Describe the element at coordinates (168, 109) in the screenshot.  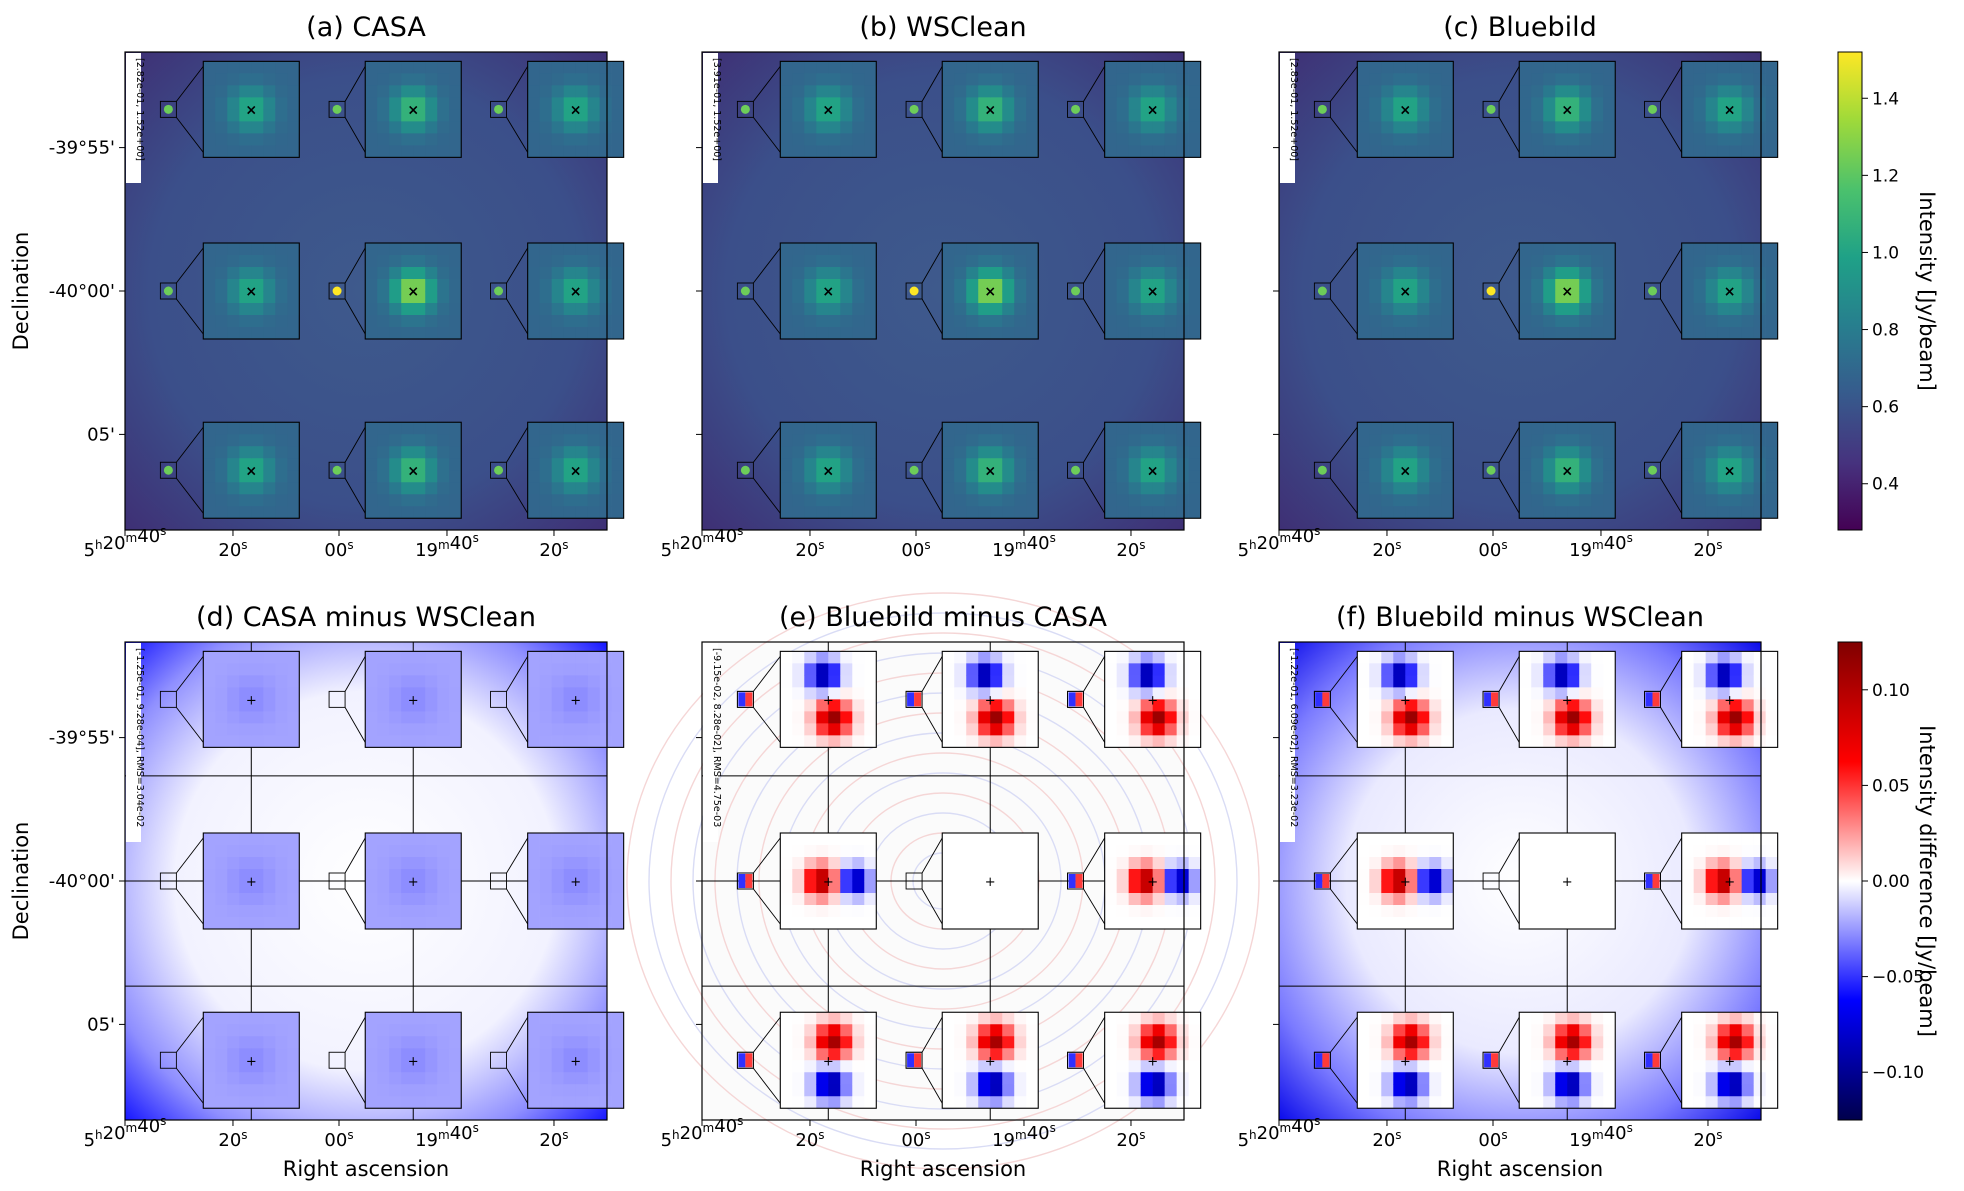
I see `source-dot` at that location.